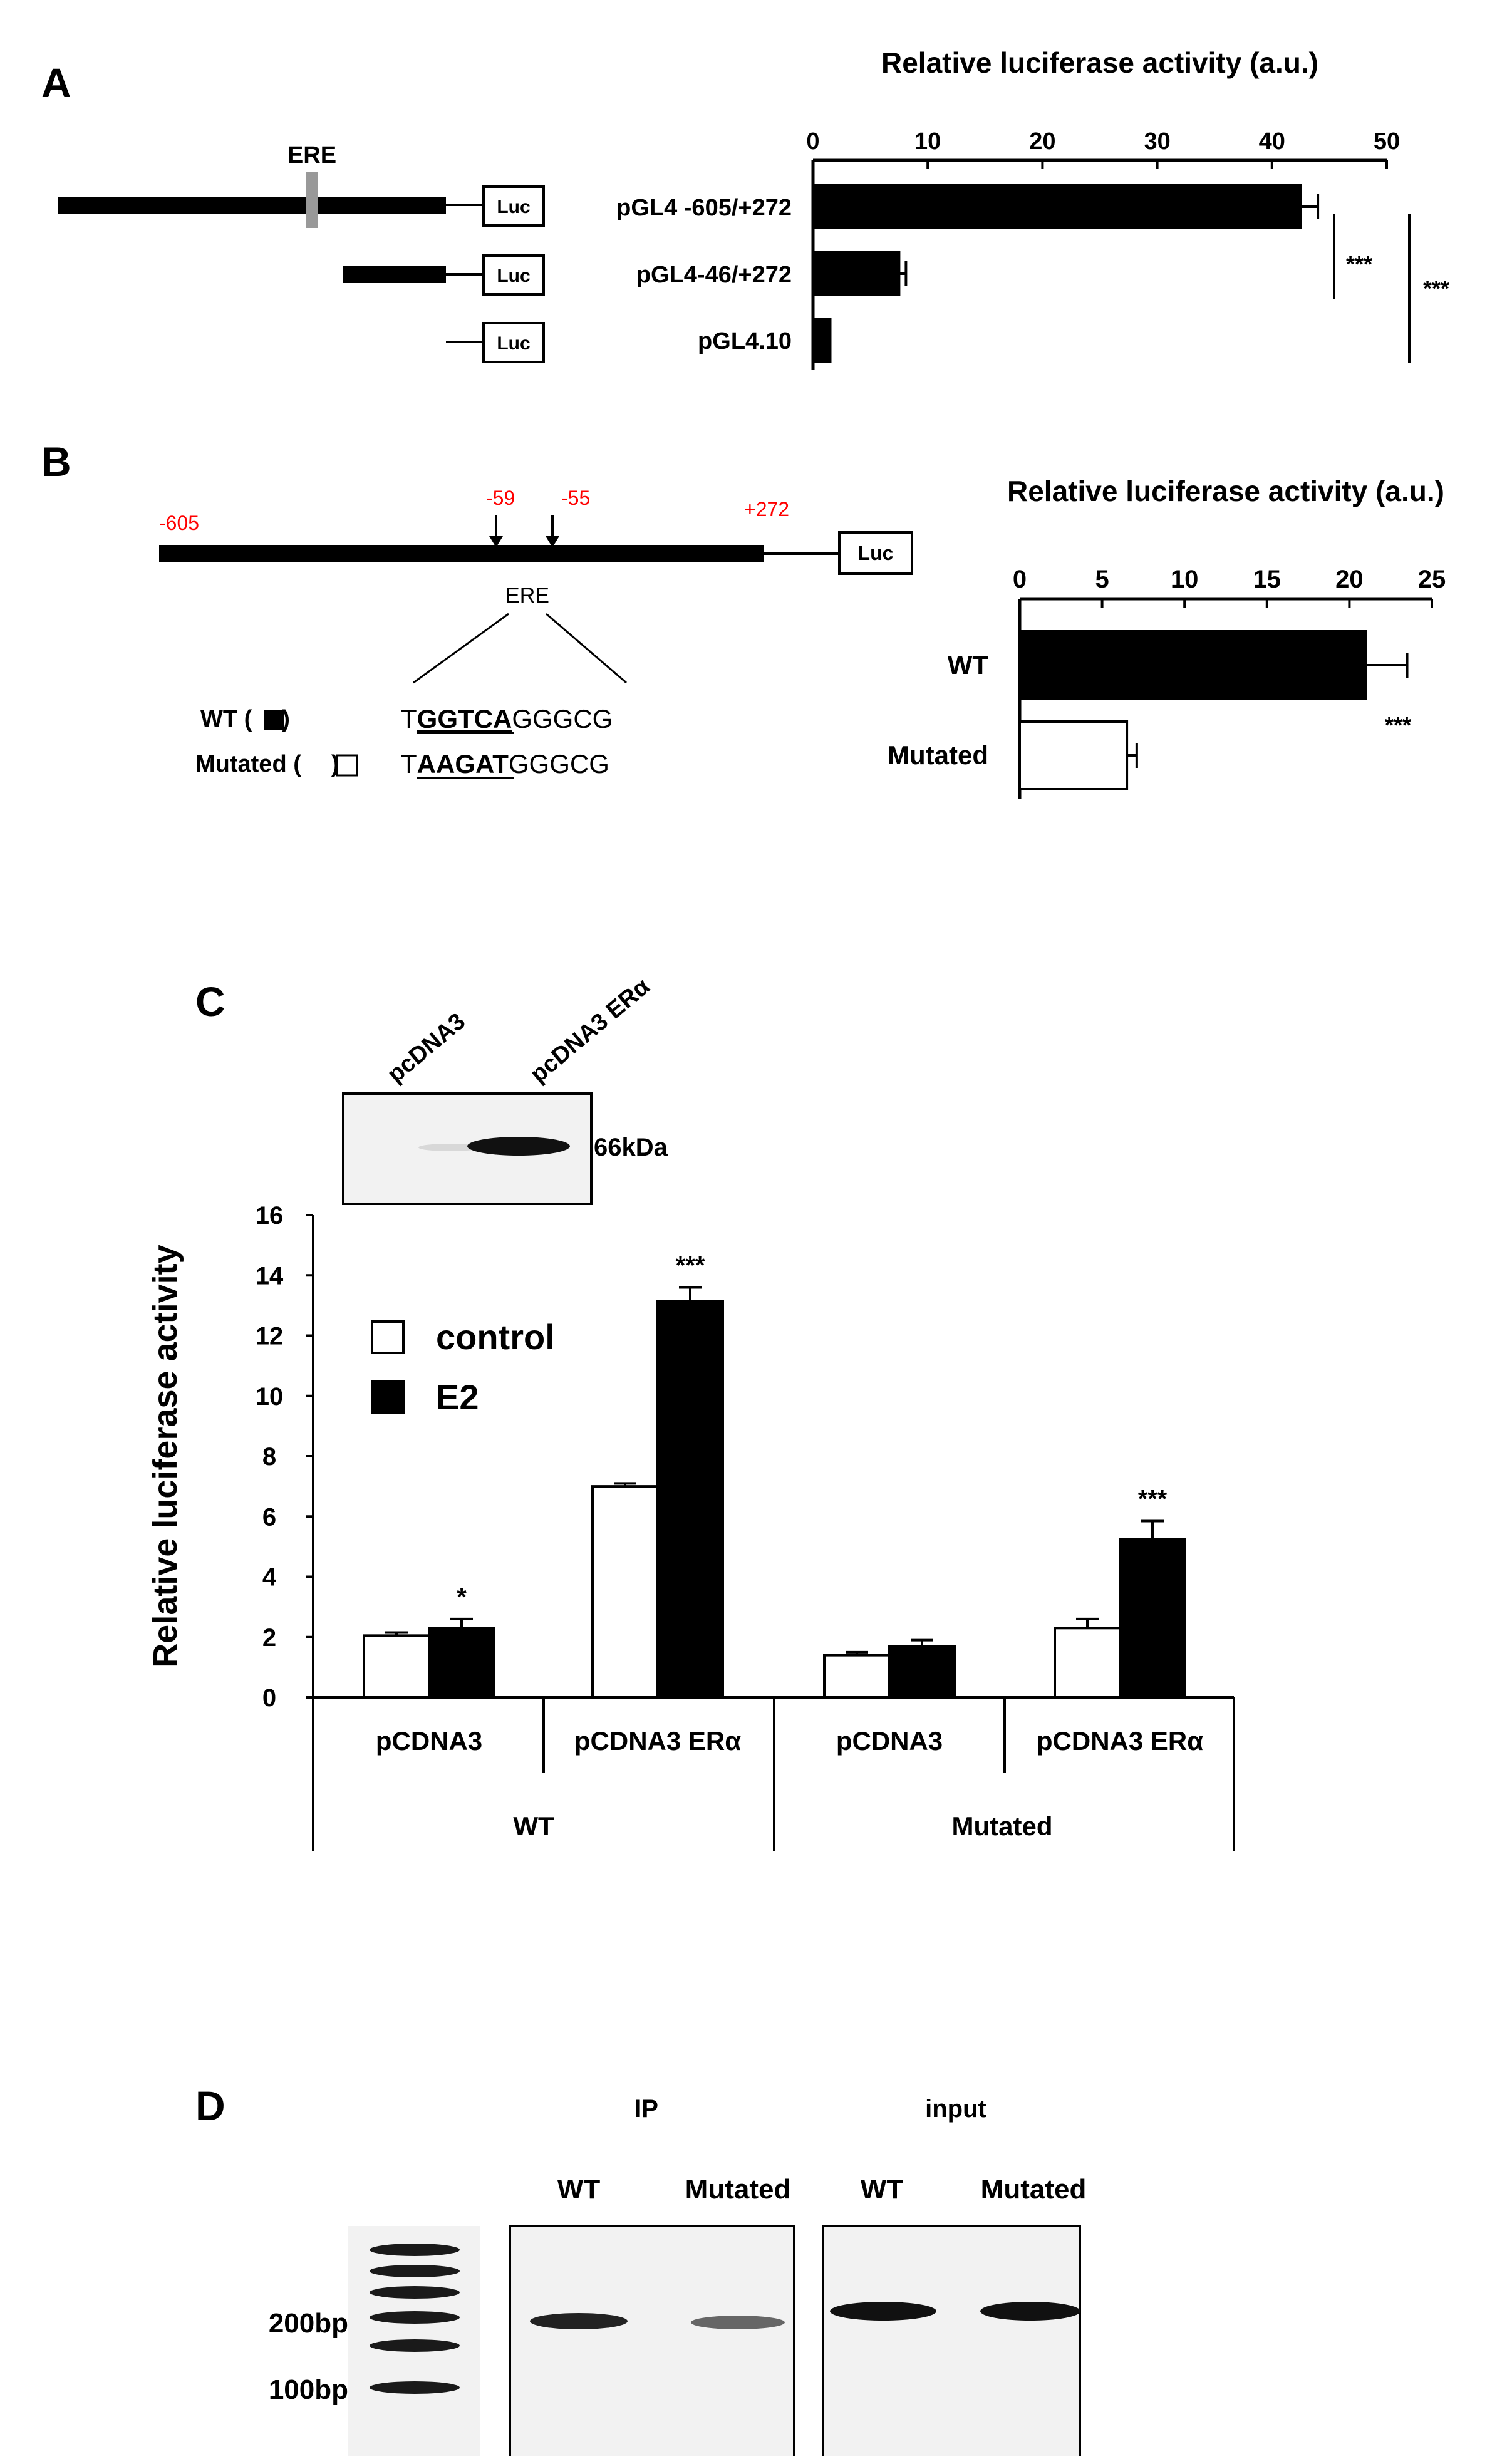  I want to click on c-blot-size: 66kDa, so click(631, 1147).